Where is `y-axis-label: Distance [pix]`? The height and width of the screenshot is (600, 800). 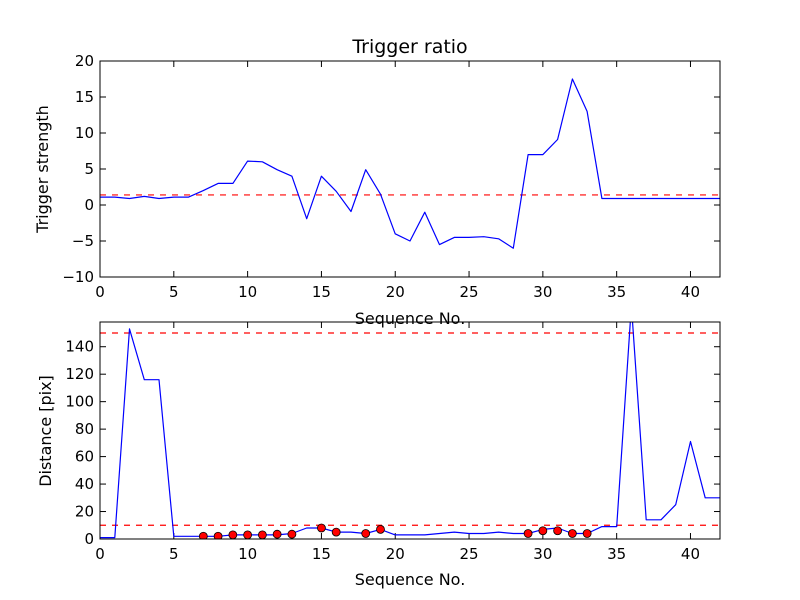
y-axis-label: Distance [pix] is located at coordinates (45, 431).